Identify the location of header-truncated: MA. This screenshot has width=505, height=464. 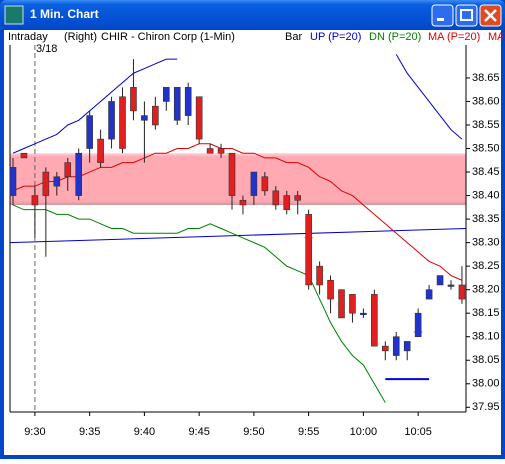
(496, 37).